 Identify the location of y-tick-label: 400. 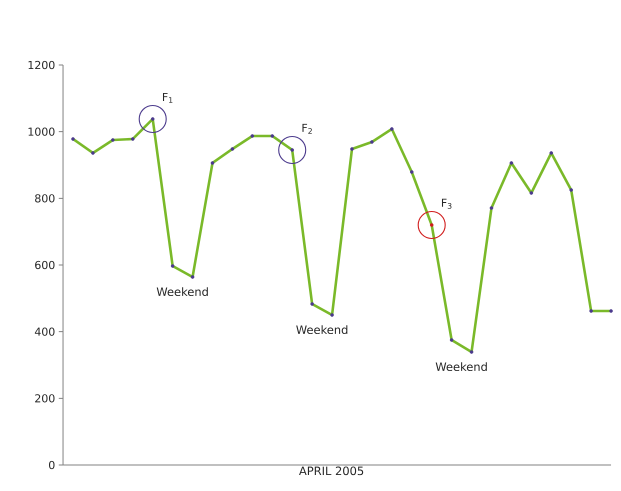
(44, 332).